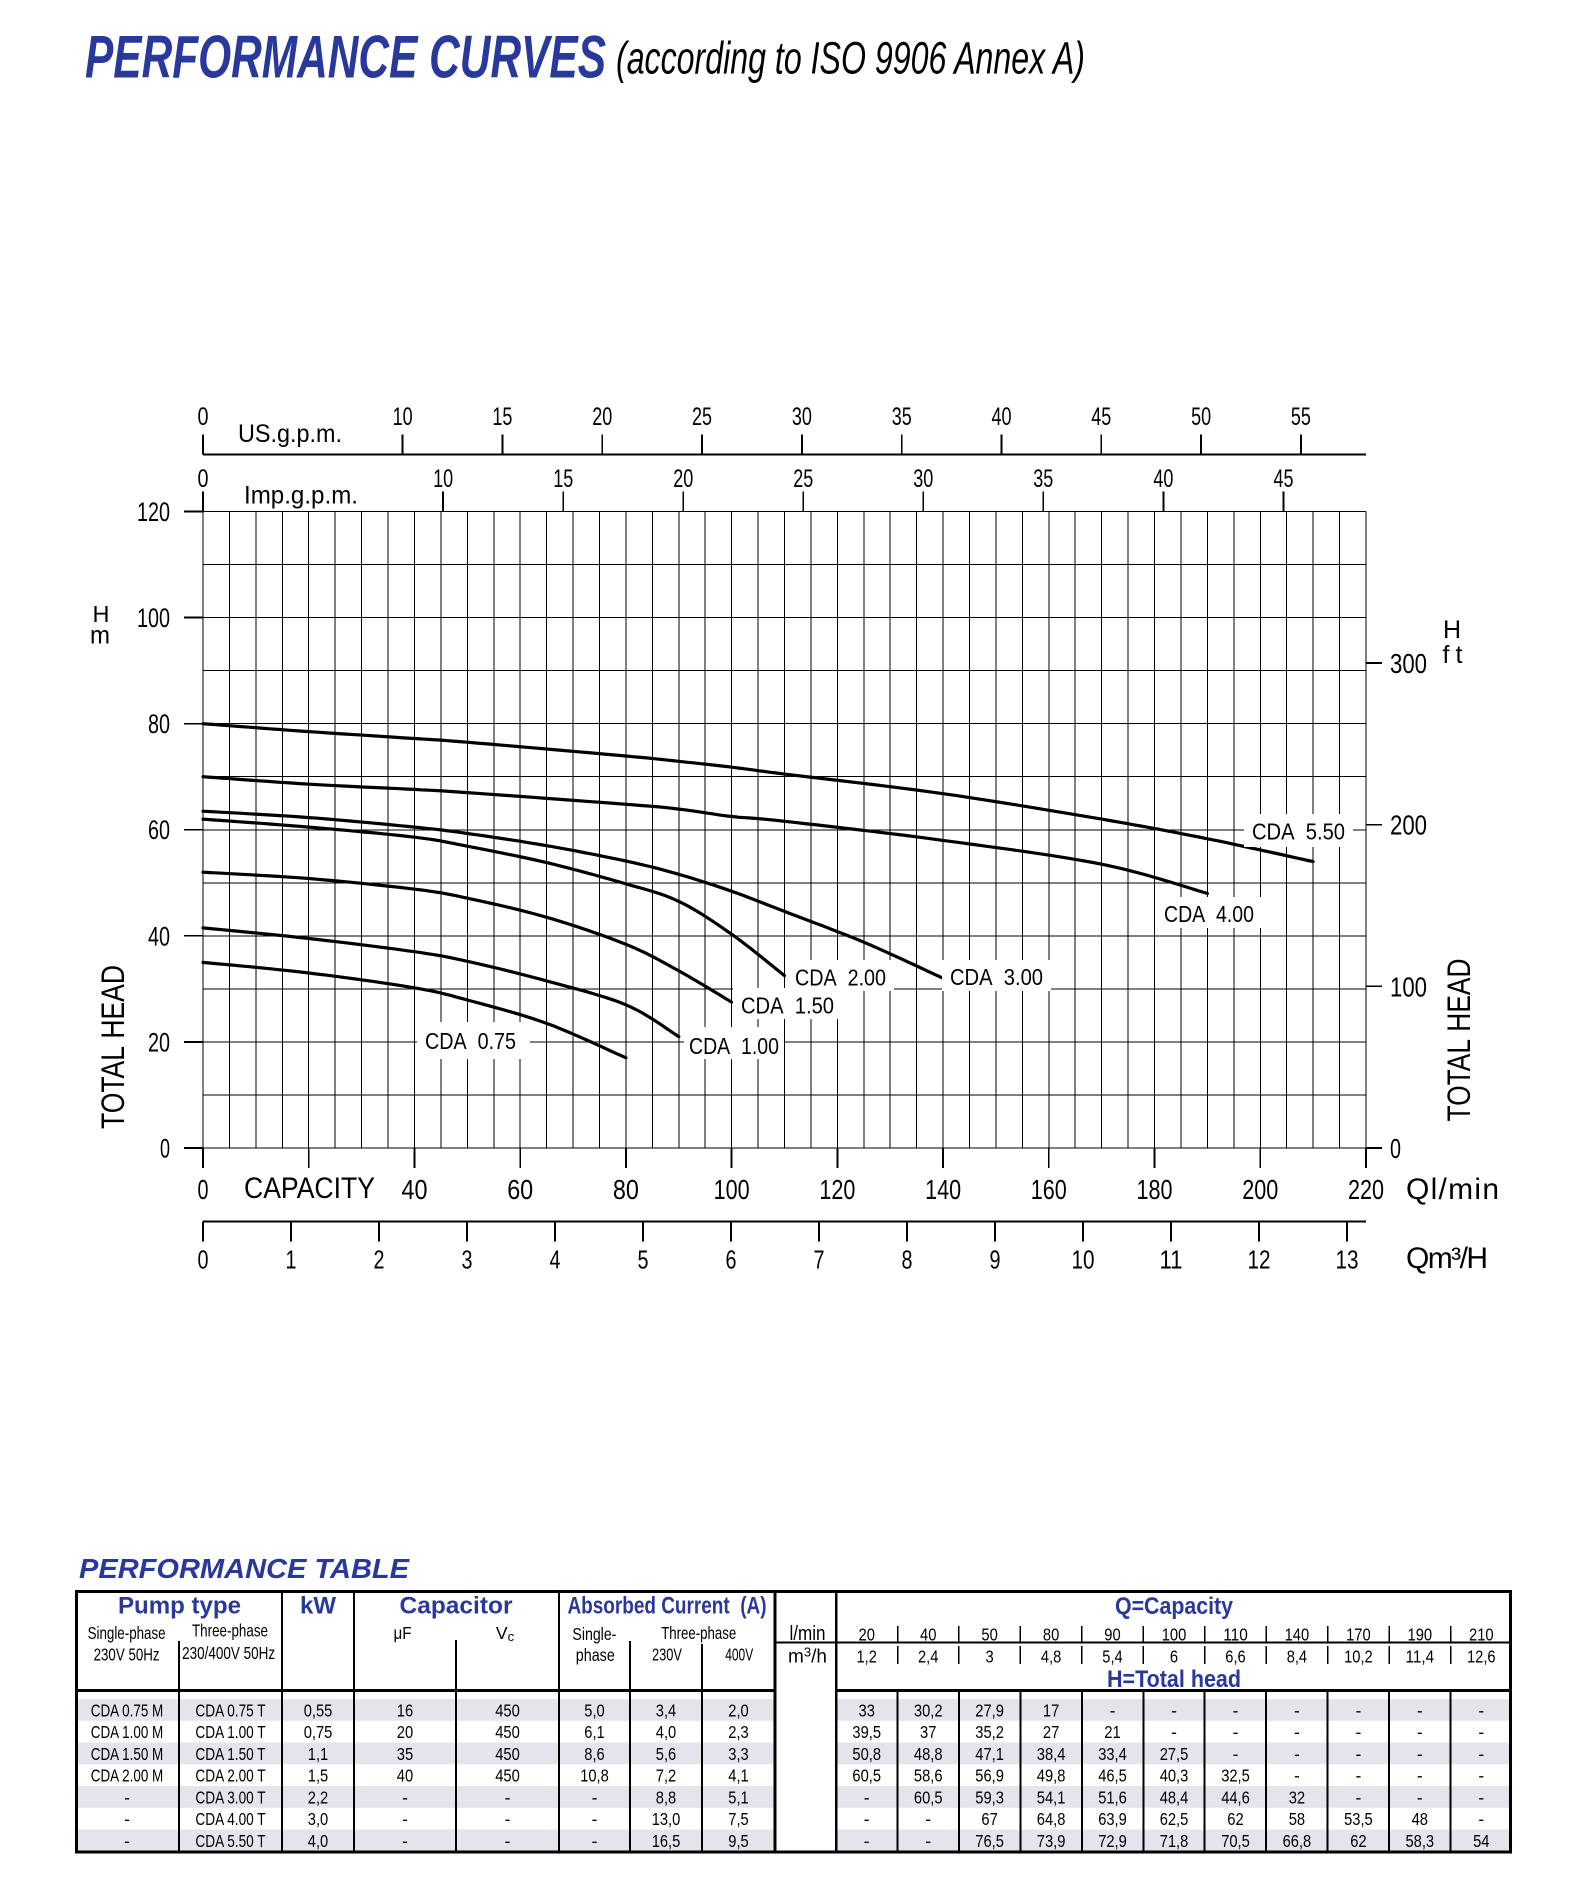 The height and width of the screenshot is (1884, 1588). I want to click on svg-text: 230/400V 50Hz, so click(228, 1653).